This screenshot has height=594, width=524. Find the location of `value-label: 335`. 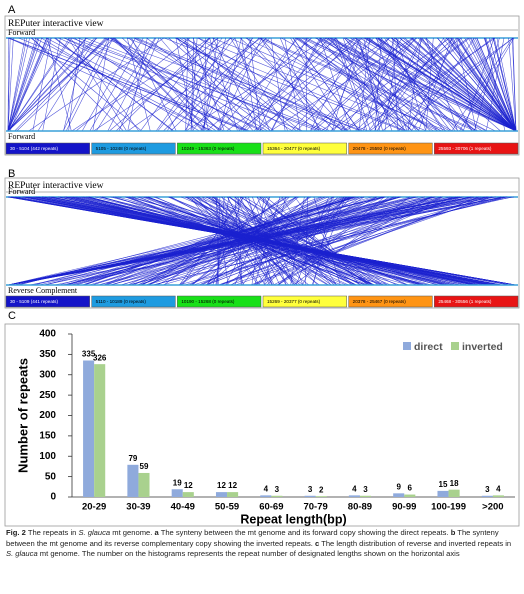

value-label: 335 is located at coordinates (89, 354).